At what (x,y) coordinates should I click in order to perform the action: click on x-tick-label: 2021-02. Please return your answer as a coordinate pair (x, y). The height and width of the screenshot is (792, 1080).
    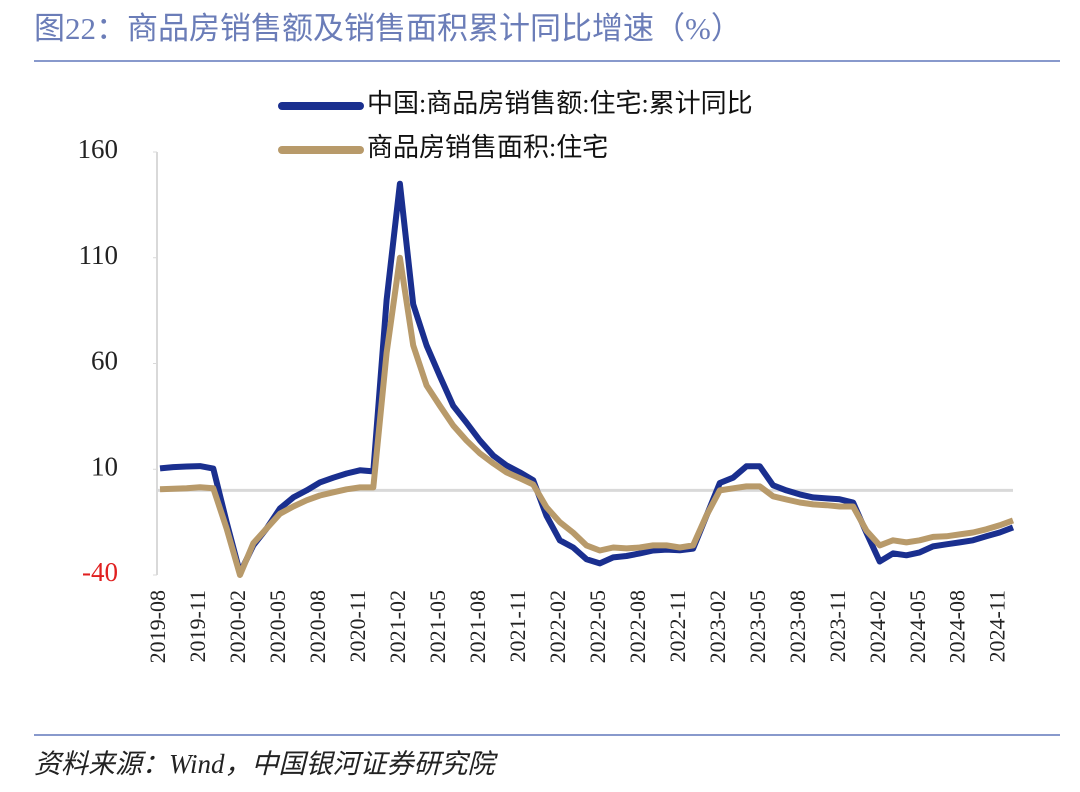
    Looking at the image, I should click on (397, 626).